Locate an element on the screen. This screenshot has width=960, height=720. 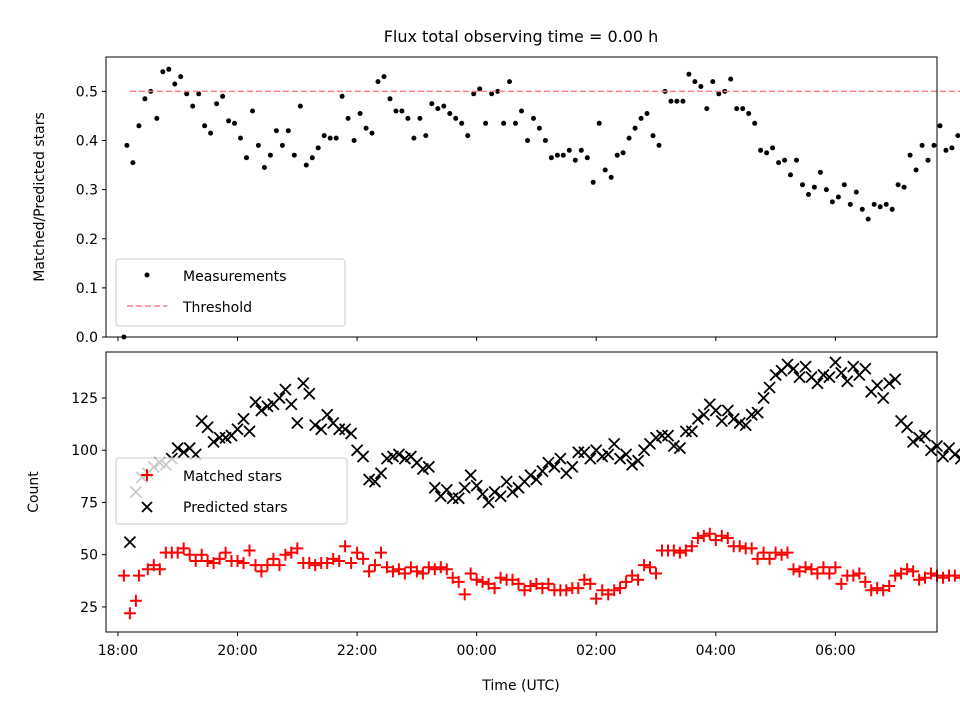
x-tick-label: 02:00 is located at coordinates (596, 651).